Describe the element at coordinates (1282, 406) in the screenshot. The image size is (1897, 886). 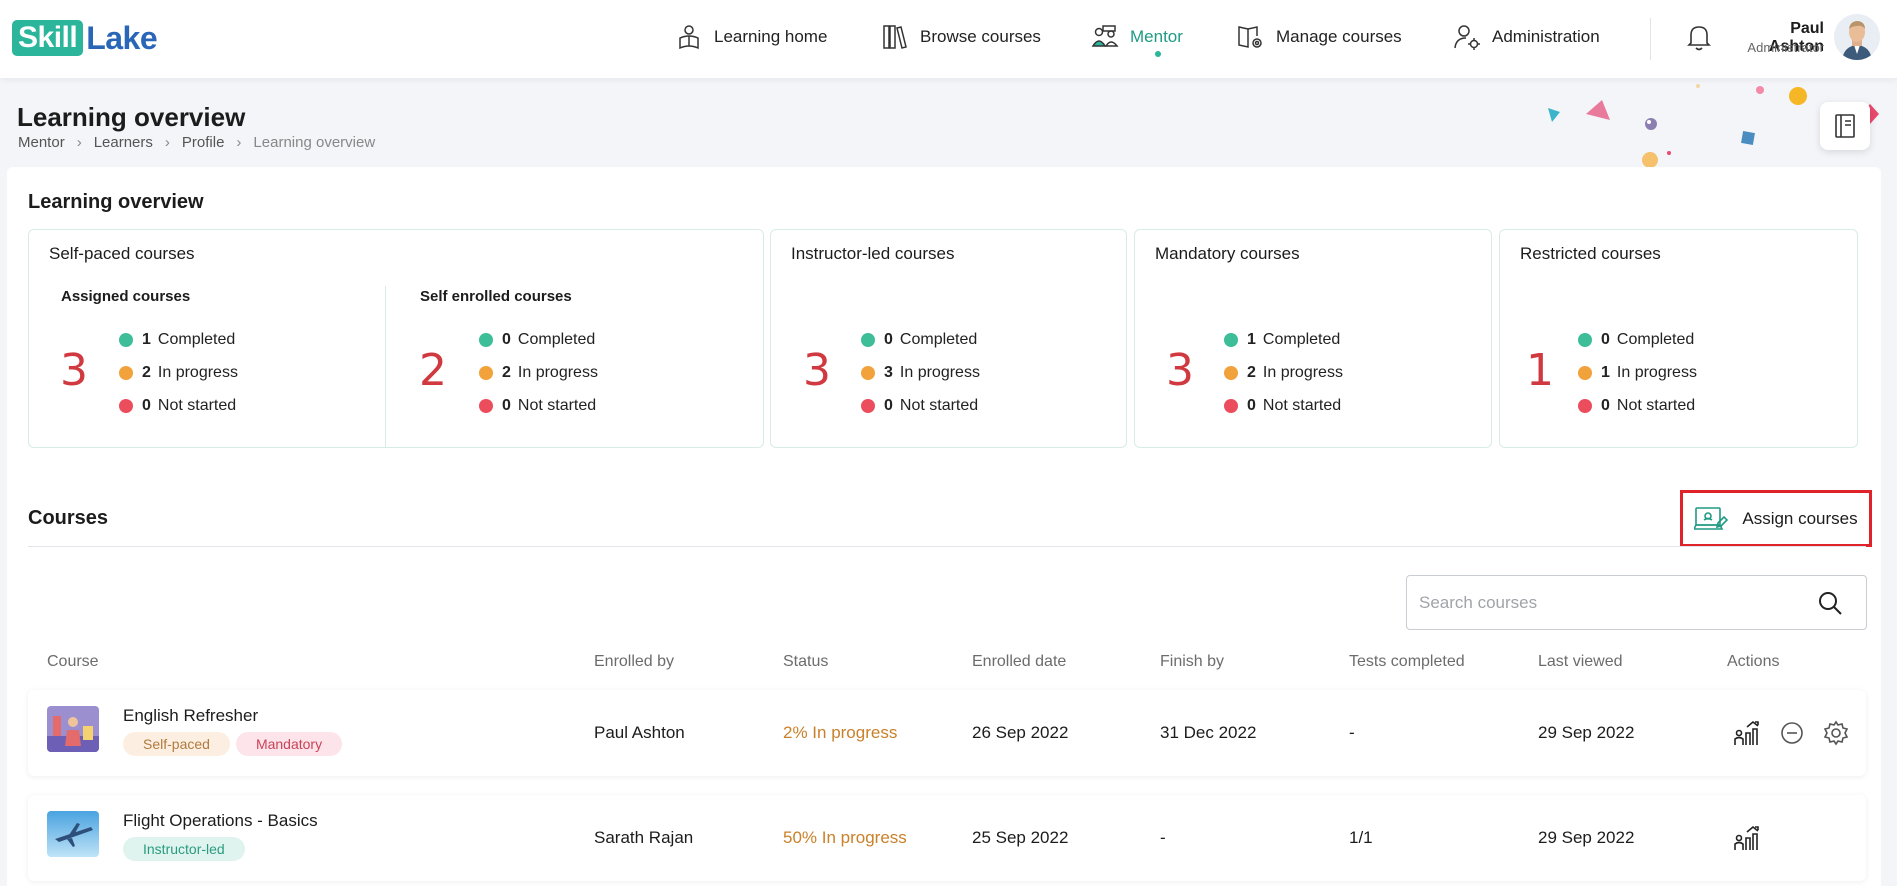
I see `mandatory-not-started: 0 Not started` at that location.